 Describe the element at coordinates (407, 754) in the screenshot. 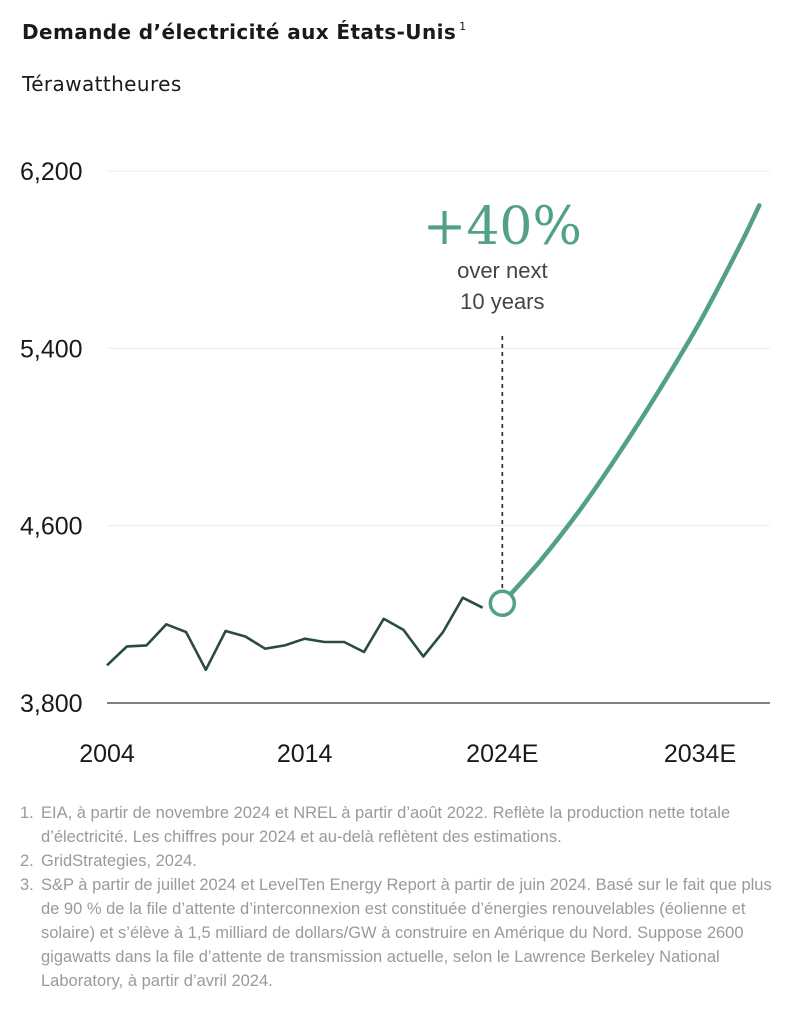

I see `x-axis-ticks: 2004 2014 2024E 2034E` at that location.